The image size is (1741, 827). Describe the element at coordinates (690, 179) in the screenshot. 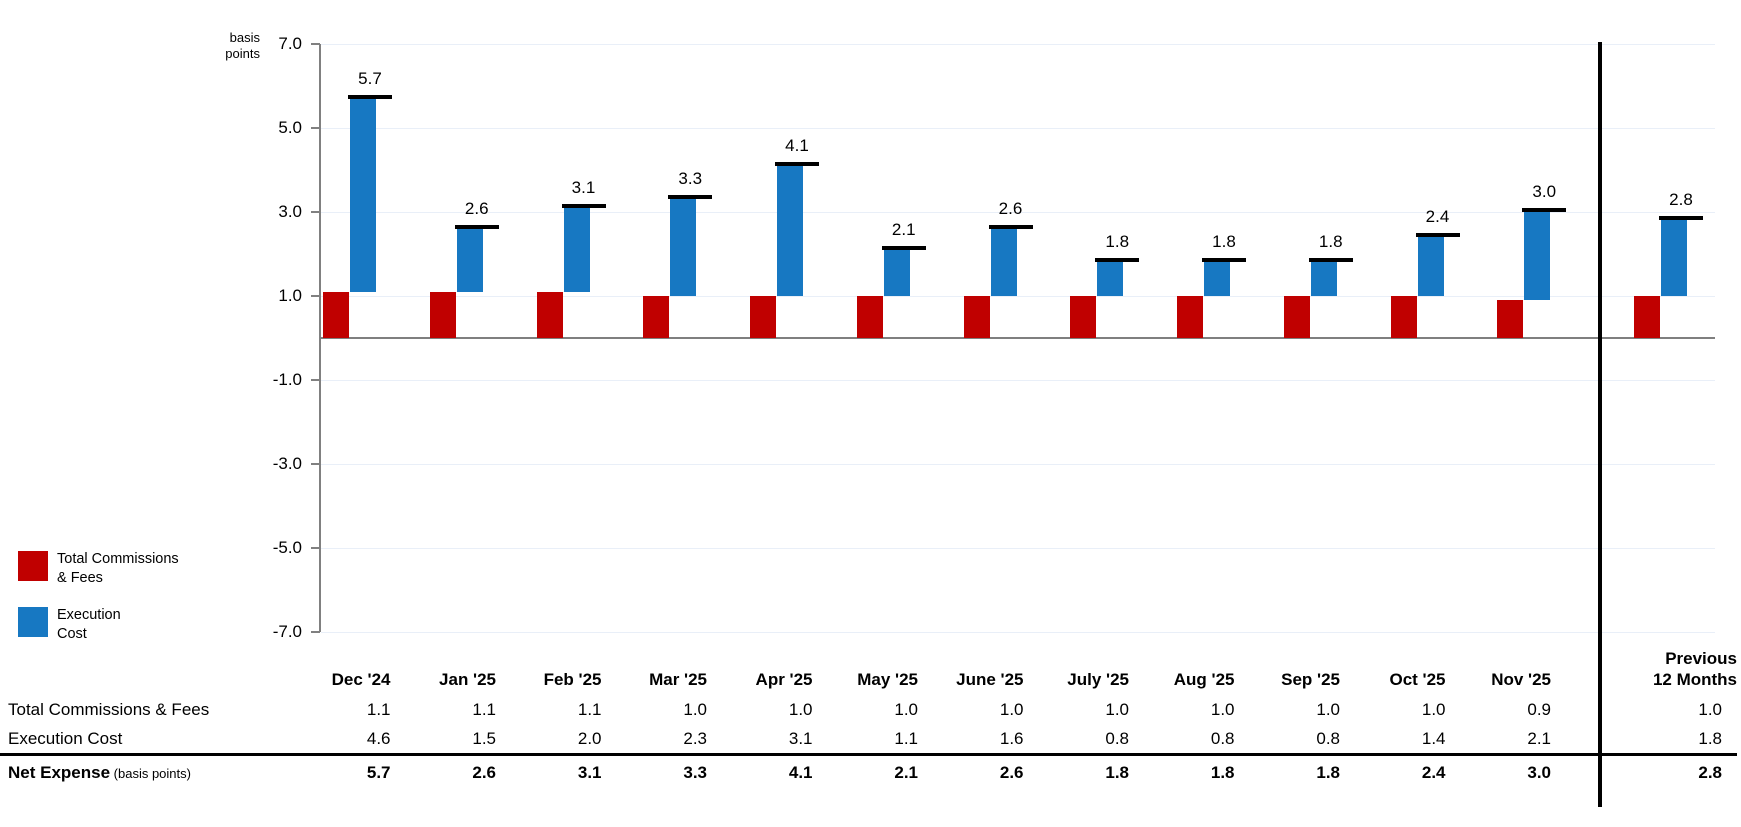

I see `net-expense-value-label: 3.3` at that location.